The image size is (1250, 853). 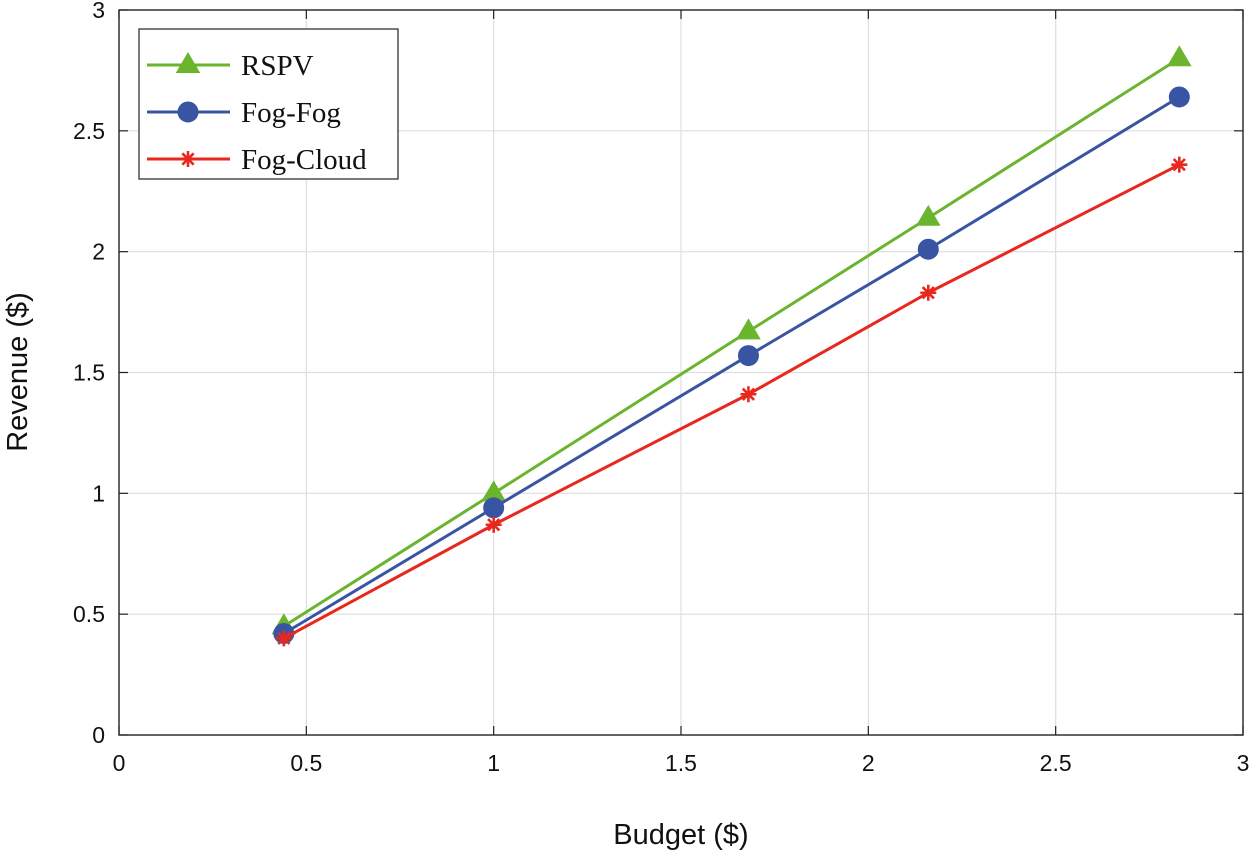 I want to click on y-tick-label: 0, so click(x=98, y=735).